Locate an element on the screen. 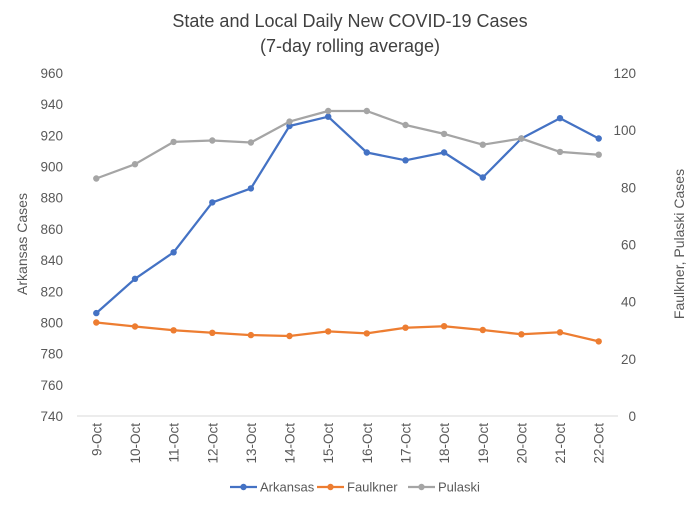 The width and height of the screenshot is (700, 513). series-pulaski is located at coordinates (347, 144).